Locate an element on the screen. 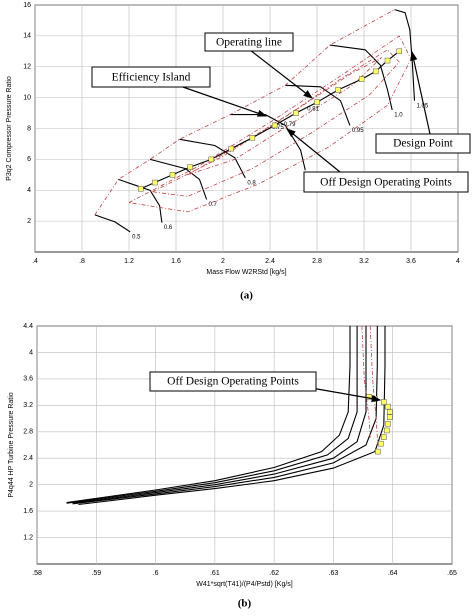  x-tick-label: 2.4 is located at coordinates (270, 261).